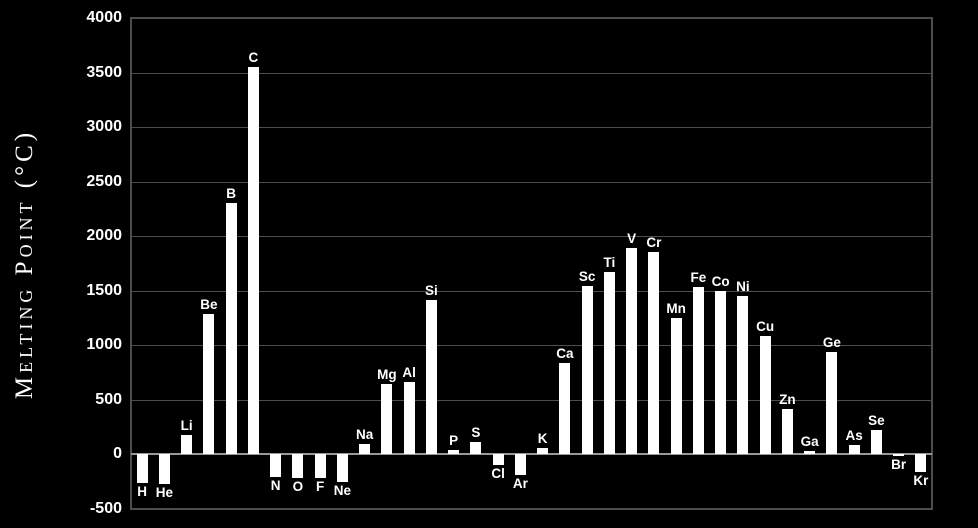  Describe the element at coordinates (104, 17) in the screenshot. I see `y-tick-4000: 4000` at that location.